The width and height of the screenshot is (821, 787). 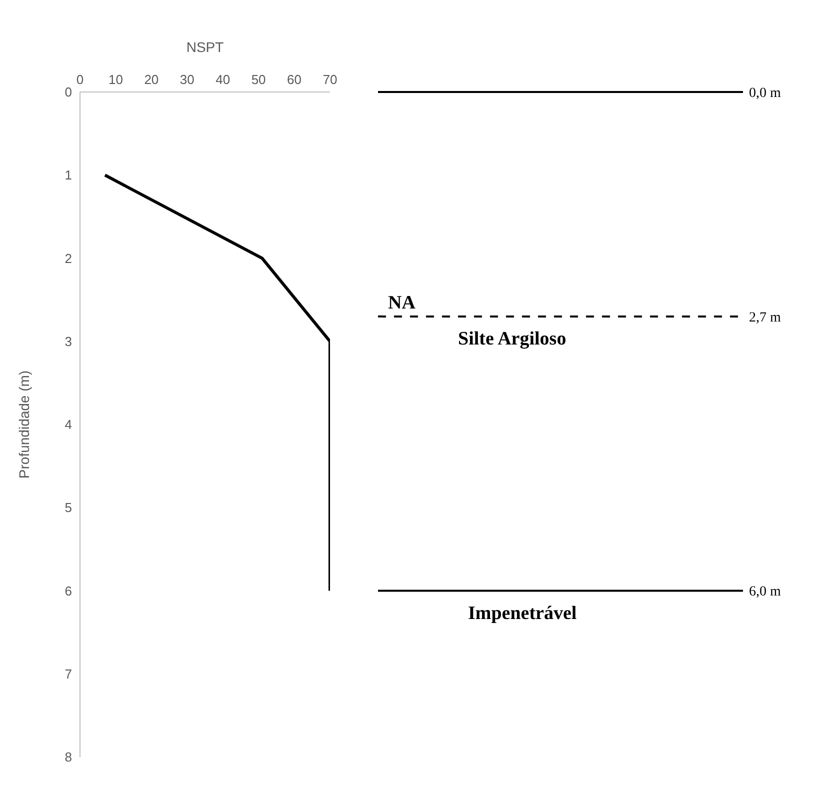 What do you see at coordinates (68, 258) in the screenshot?
I see `y-tick-label: 2` at bounding box center [68, 258].